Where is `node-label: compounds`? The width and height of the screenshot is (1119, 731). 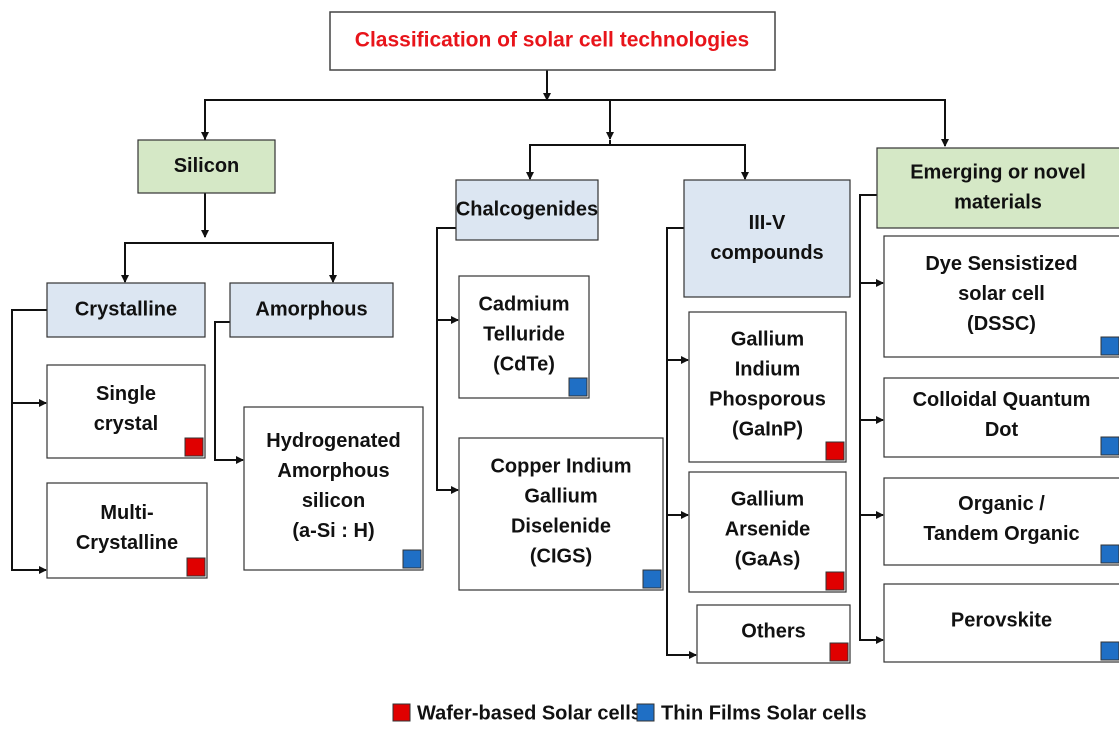
node-label: compounds is located at coordinates (766, 253).